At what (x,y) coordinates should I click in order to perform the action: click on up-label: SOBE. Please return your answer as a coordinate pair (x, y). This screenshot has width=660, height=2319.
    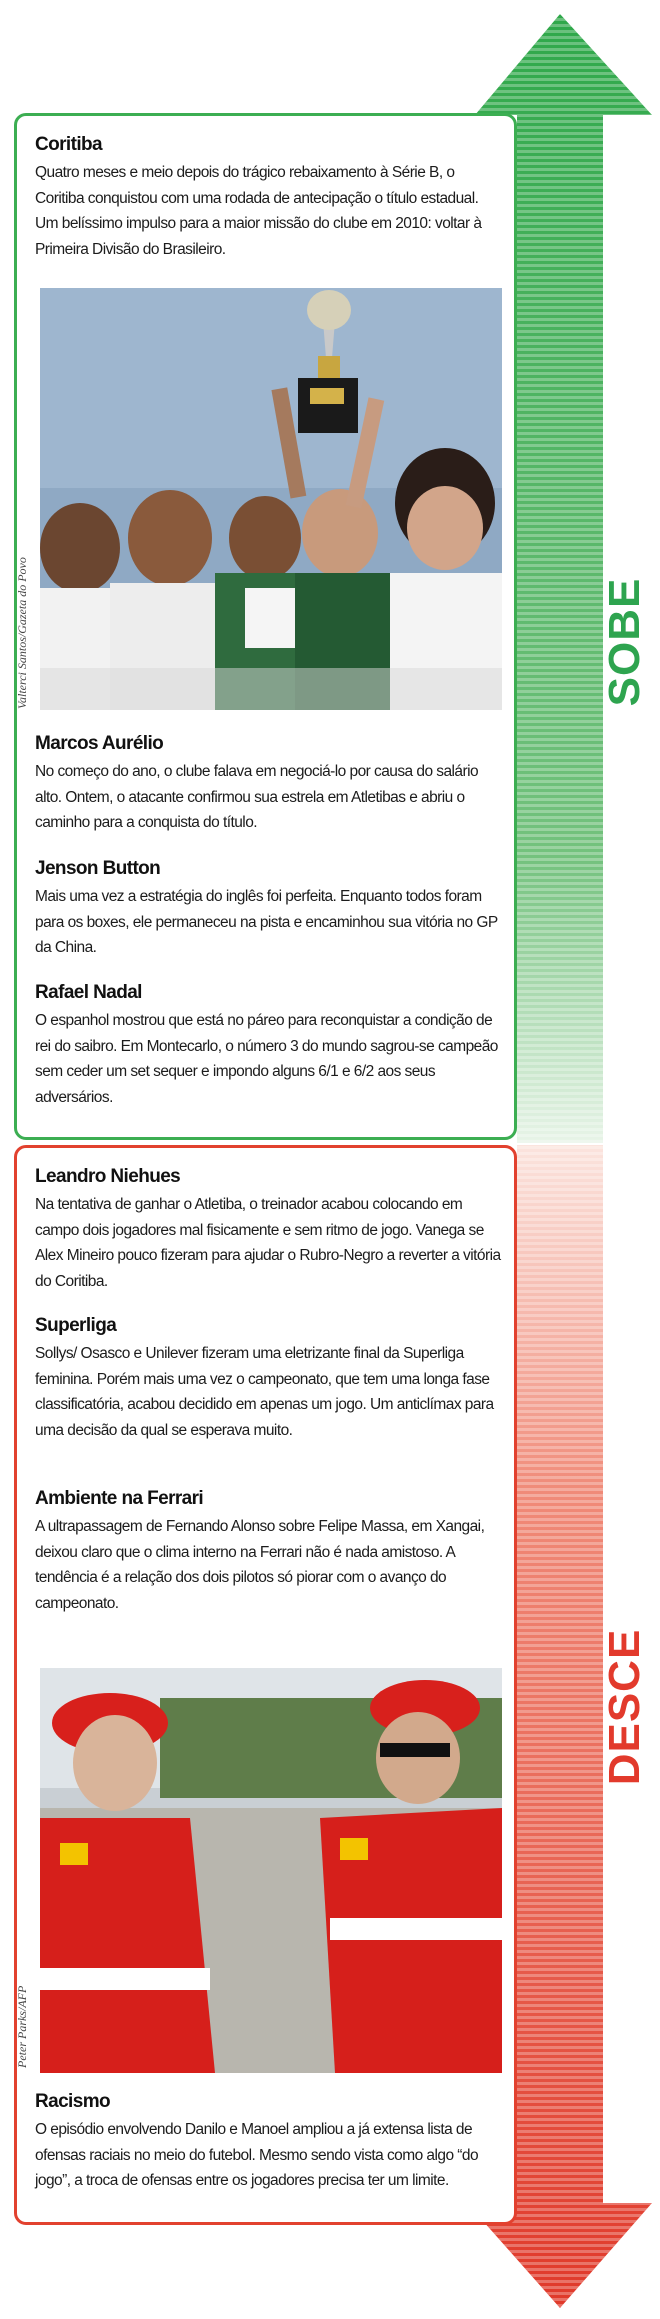
    Looking at the image, I should click on (624, 642).